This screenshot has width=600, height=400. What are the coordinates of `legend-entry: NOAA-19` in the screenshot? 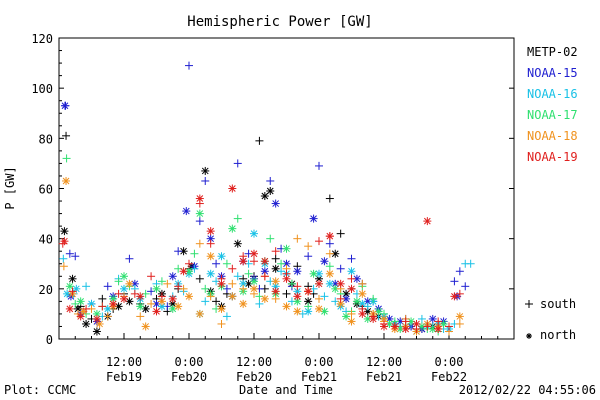 It's located at (552, 157).